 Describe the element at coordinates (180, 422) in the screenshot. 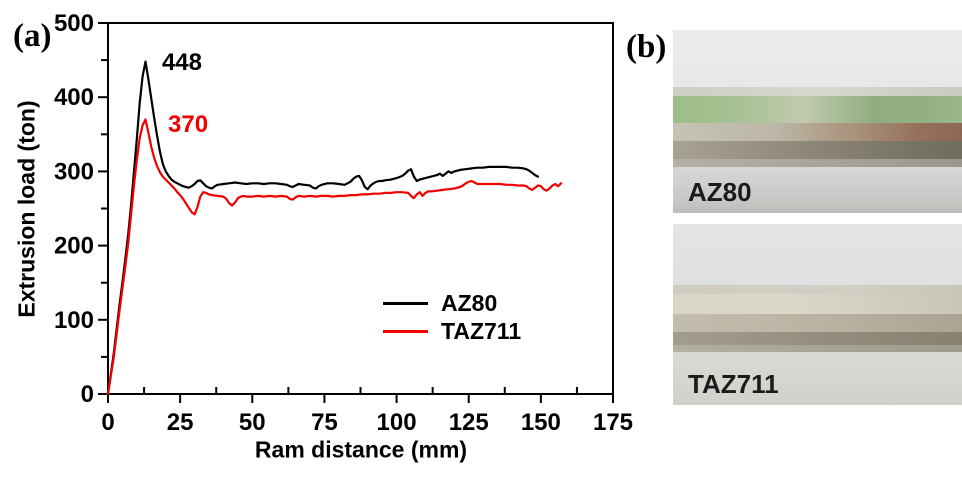

I see `x-tick-label: 25` at that location.